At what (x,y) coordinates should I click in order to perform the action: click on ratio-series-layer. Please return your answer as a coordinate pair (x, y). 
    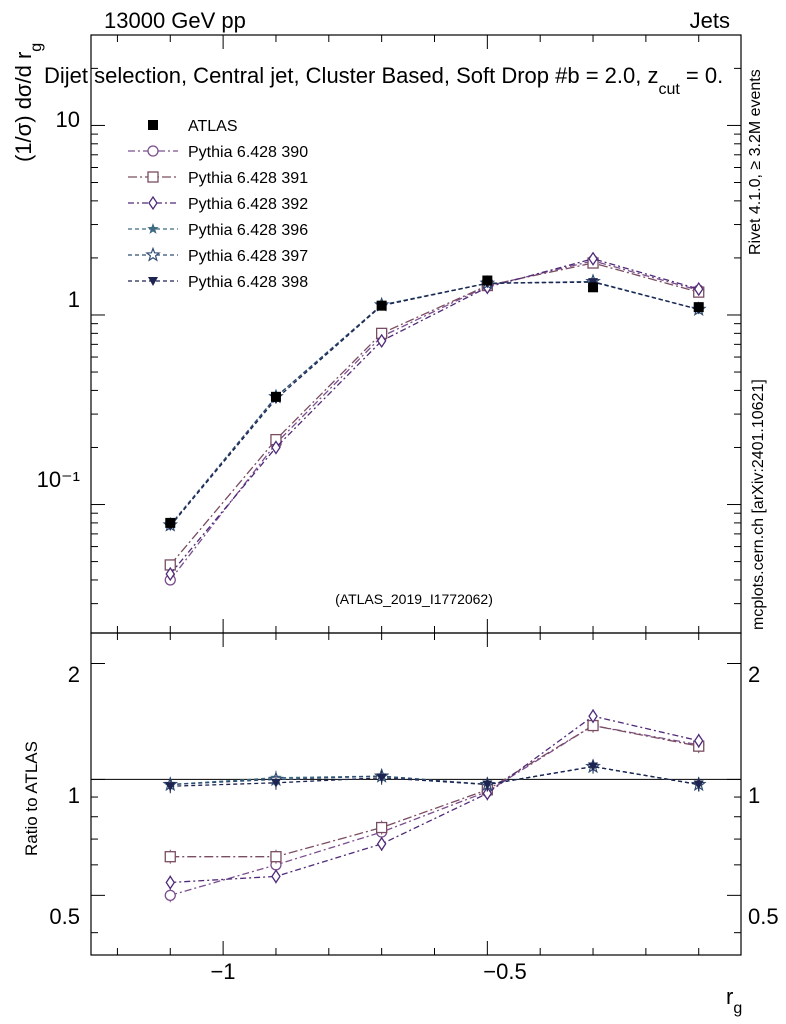
    Looking at the image, I should click on (434, 805).